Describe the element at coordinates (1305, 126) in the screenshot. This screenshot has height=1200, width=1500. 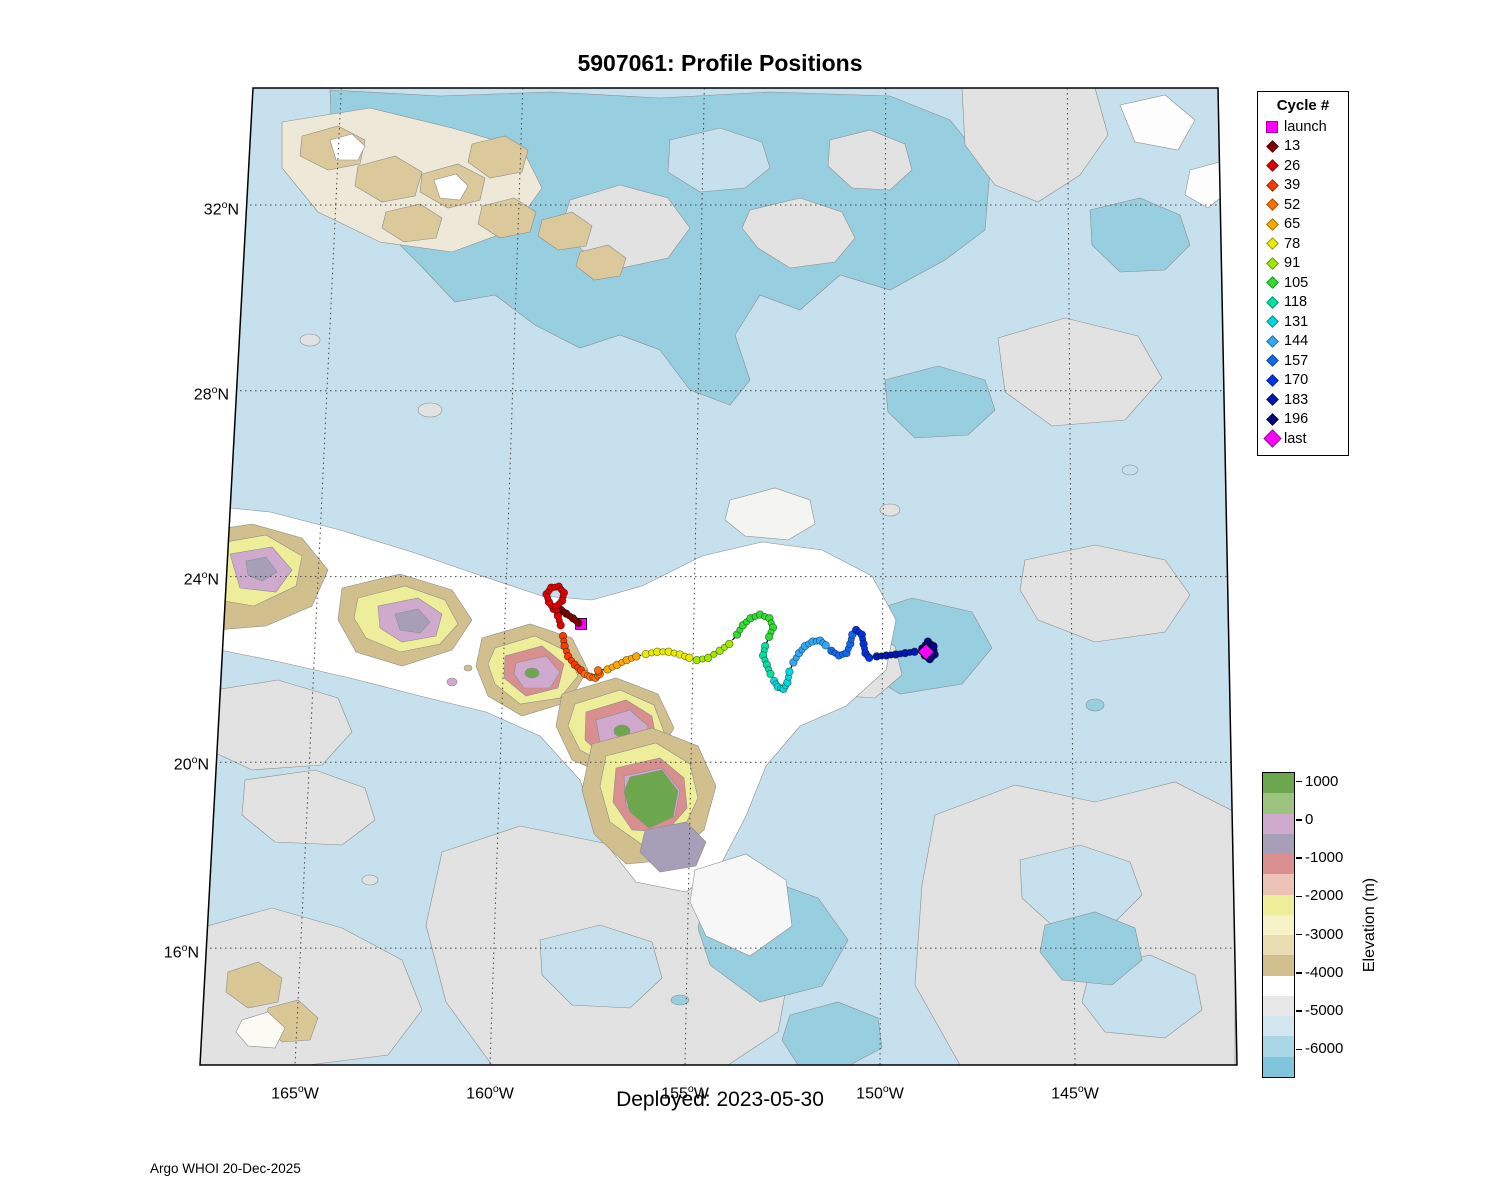
I see `legend-item-label: launch` at that location.